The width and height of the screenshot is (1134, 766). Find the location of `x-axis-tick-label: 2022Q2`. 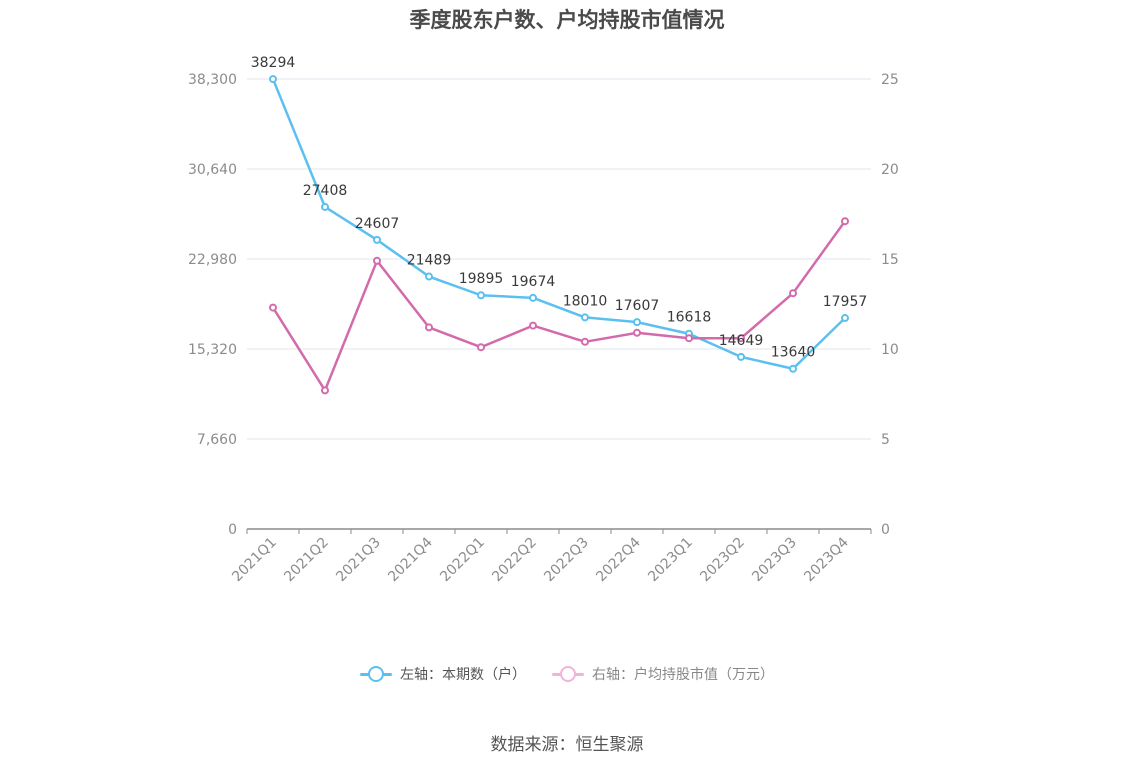

x-axis-tick-label: 2022Q2 is located at coordinates (514, 560).